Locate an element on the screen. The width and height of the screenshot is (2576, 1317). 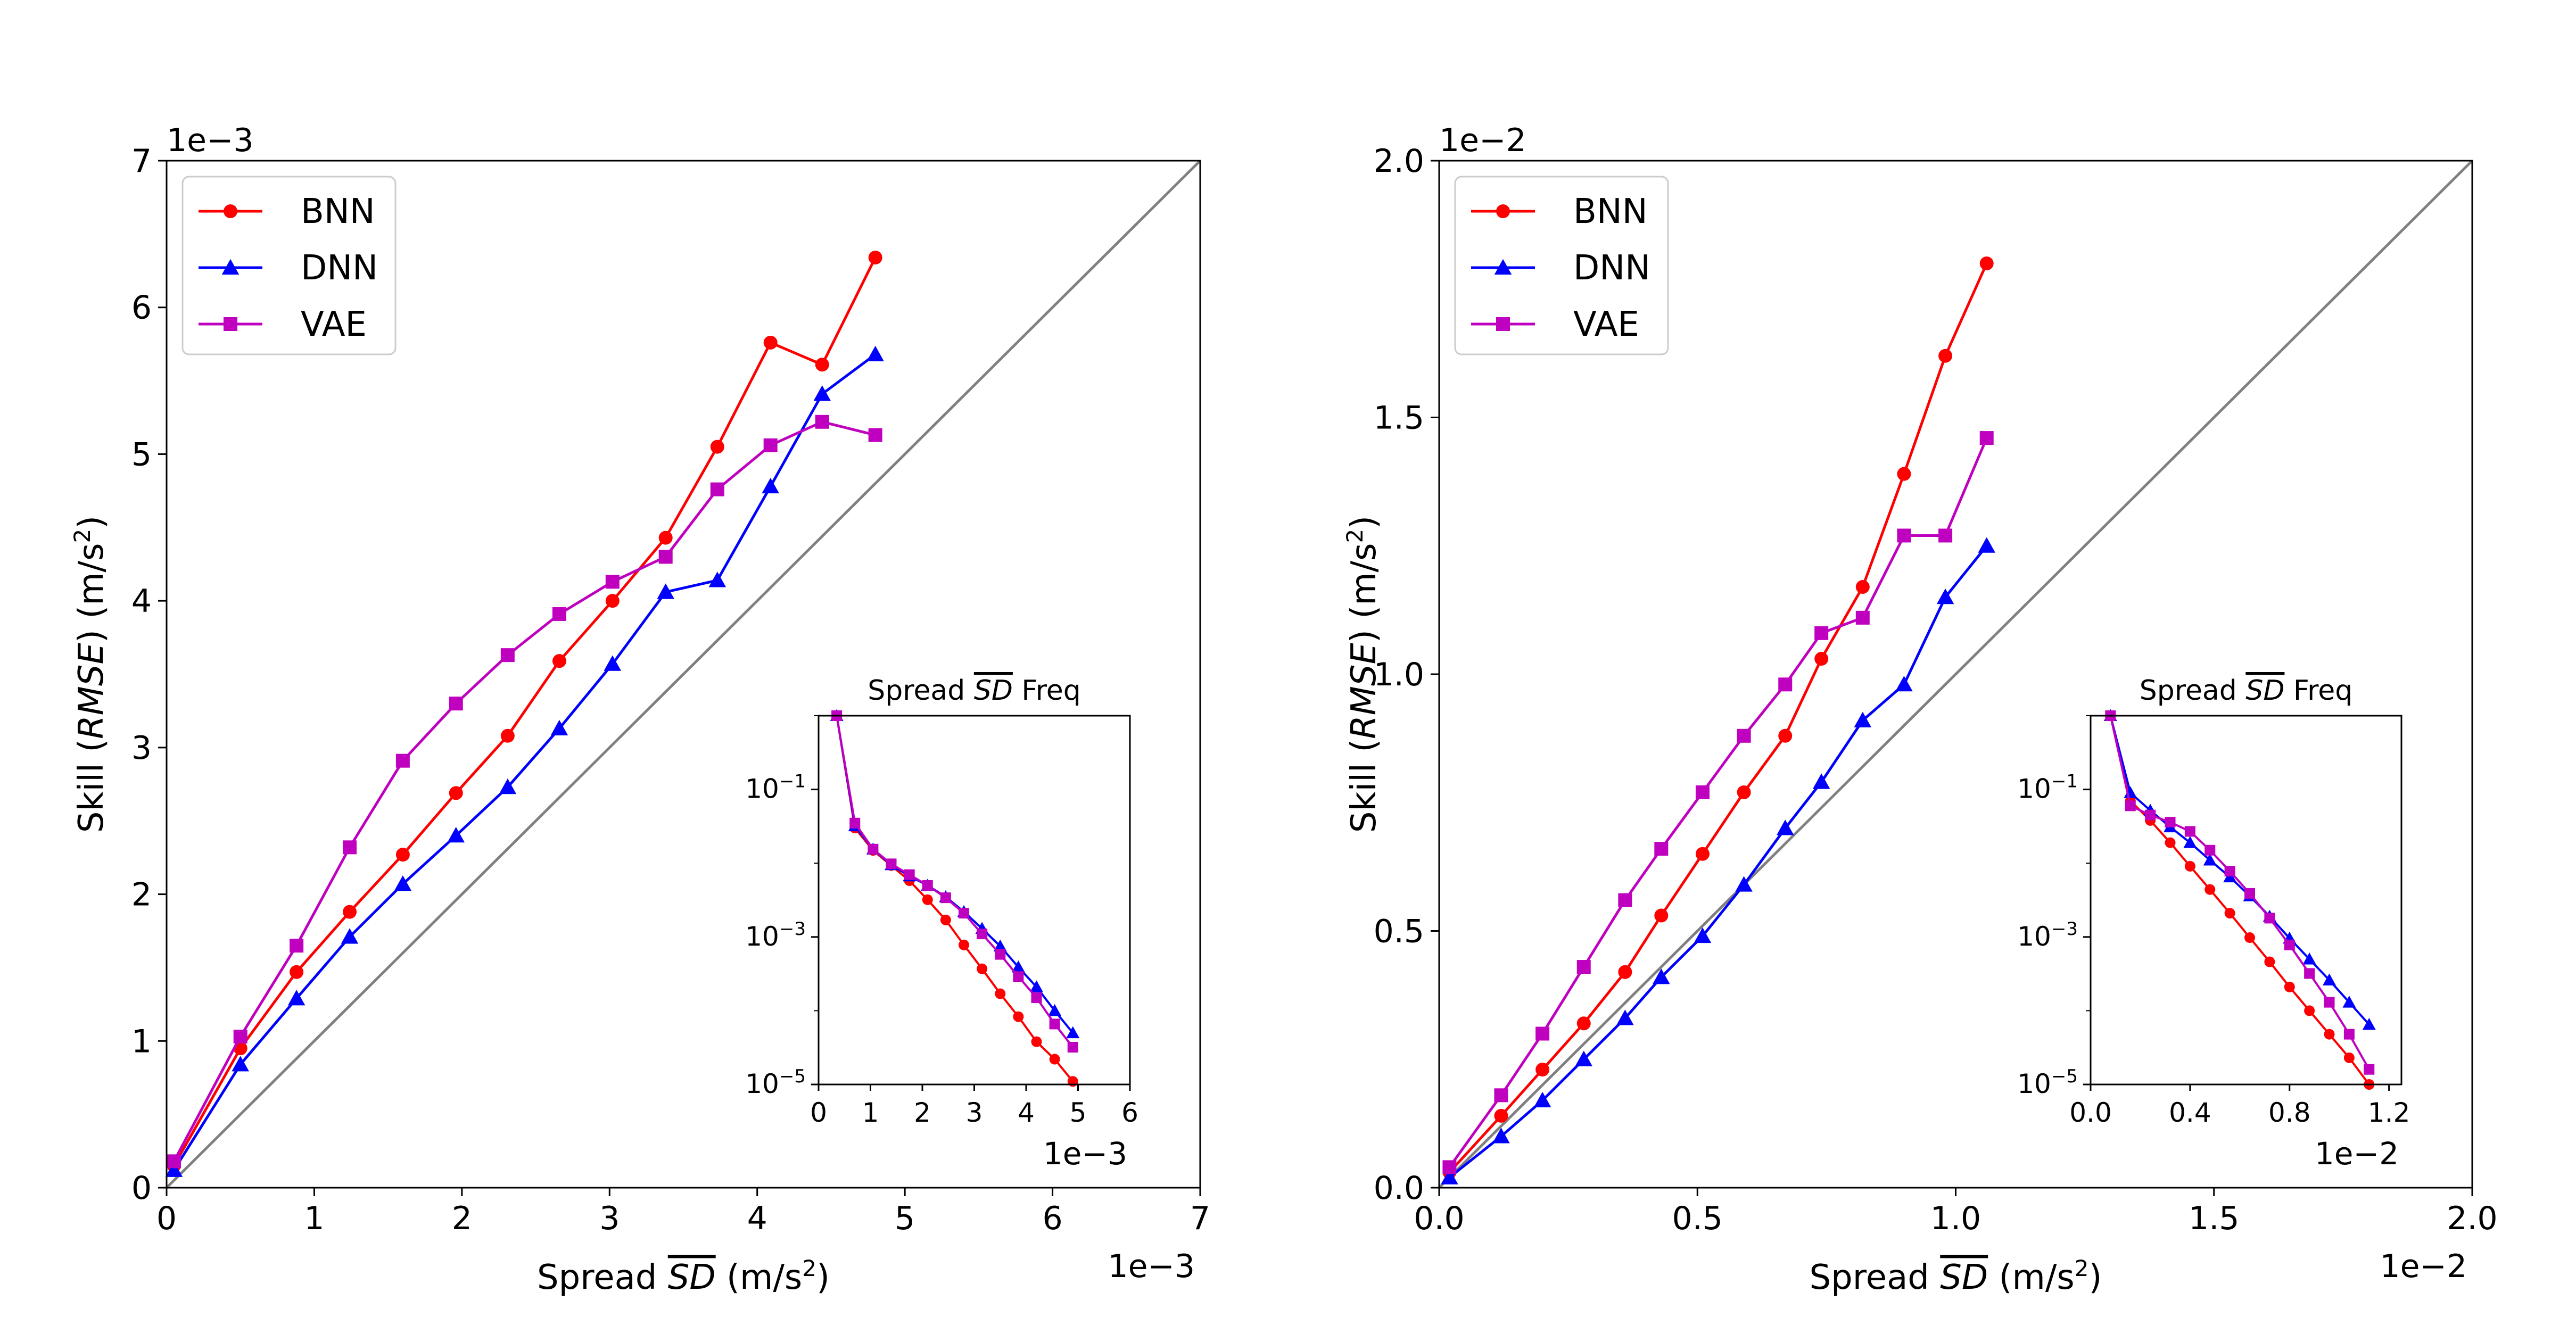
y-axis-label-exponent: 2 is located at coordinates (1355, 536).